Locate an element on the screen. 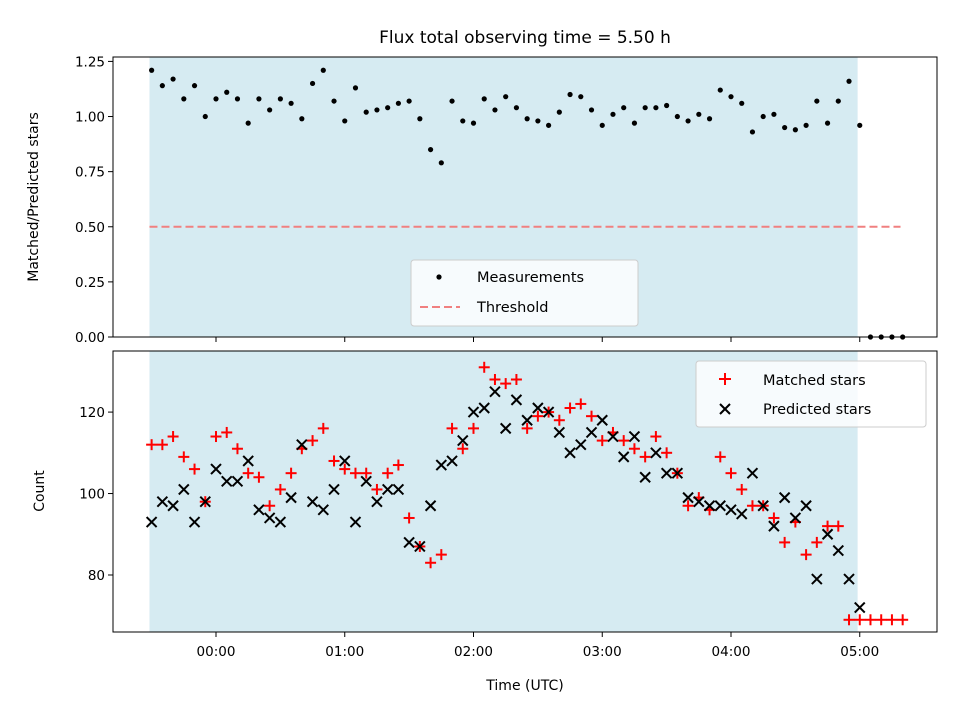  top-legend: Measurements Threshold is located at coordinates (524, 293).